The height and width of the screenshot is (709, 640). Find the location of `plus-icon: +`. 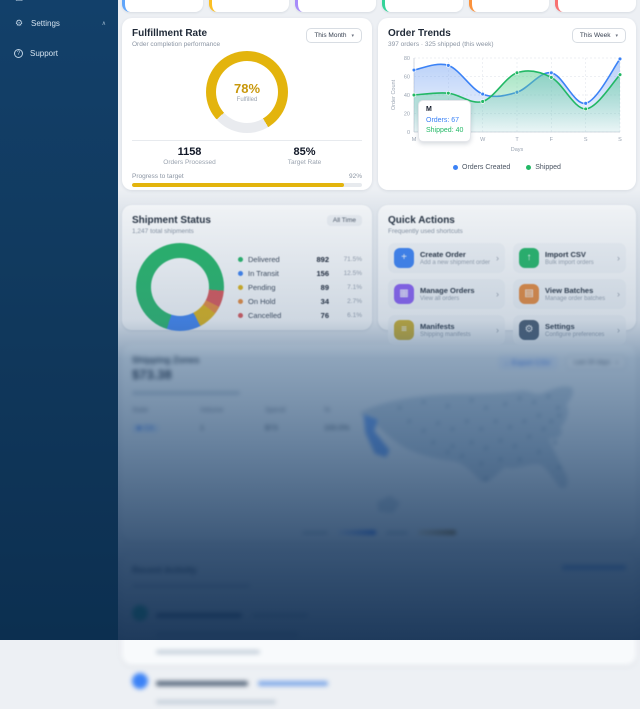

plus-icon: + is located at coordinates (404, 258).